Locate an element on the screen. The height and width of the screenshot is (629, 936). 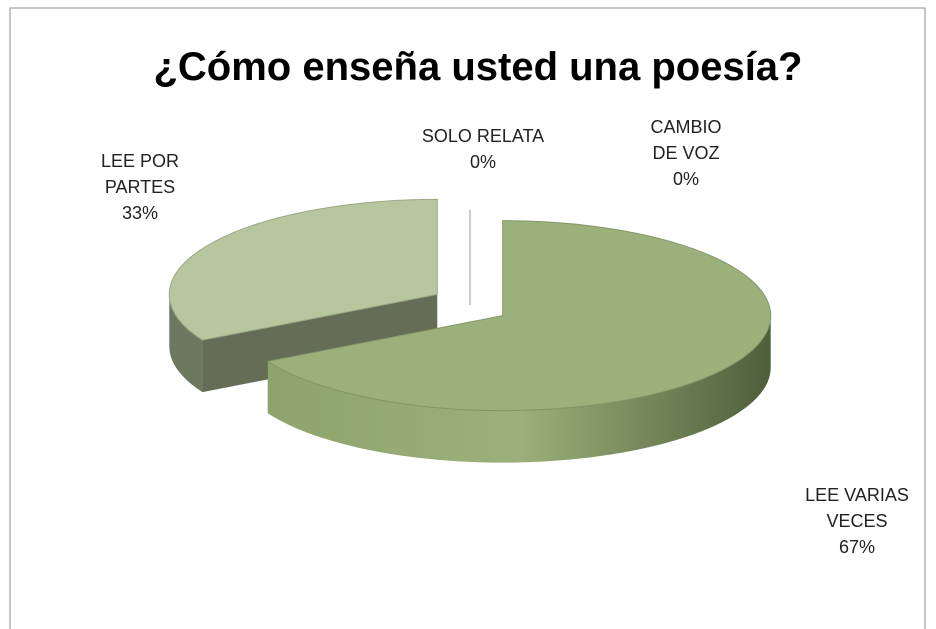
data-label: LEE VARIAS VECES 67% is located at coordinates (857, 521).